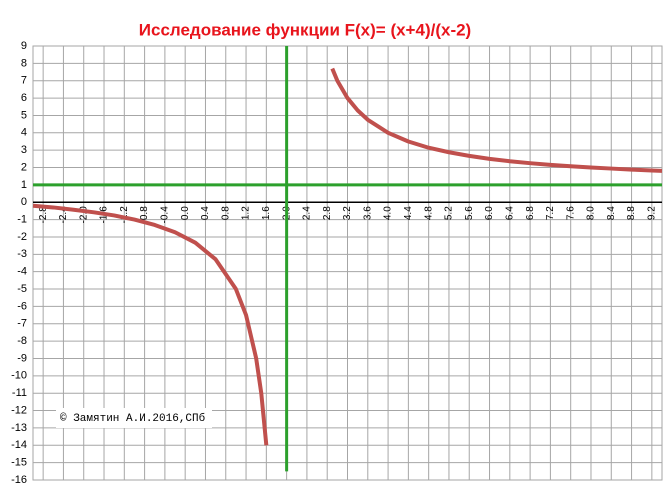 The image size is (670, 487). What do you see at coordinates (24, 150) in the screenshot?
I see `y-tick-label: 3` at bounding box center [24, 150].